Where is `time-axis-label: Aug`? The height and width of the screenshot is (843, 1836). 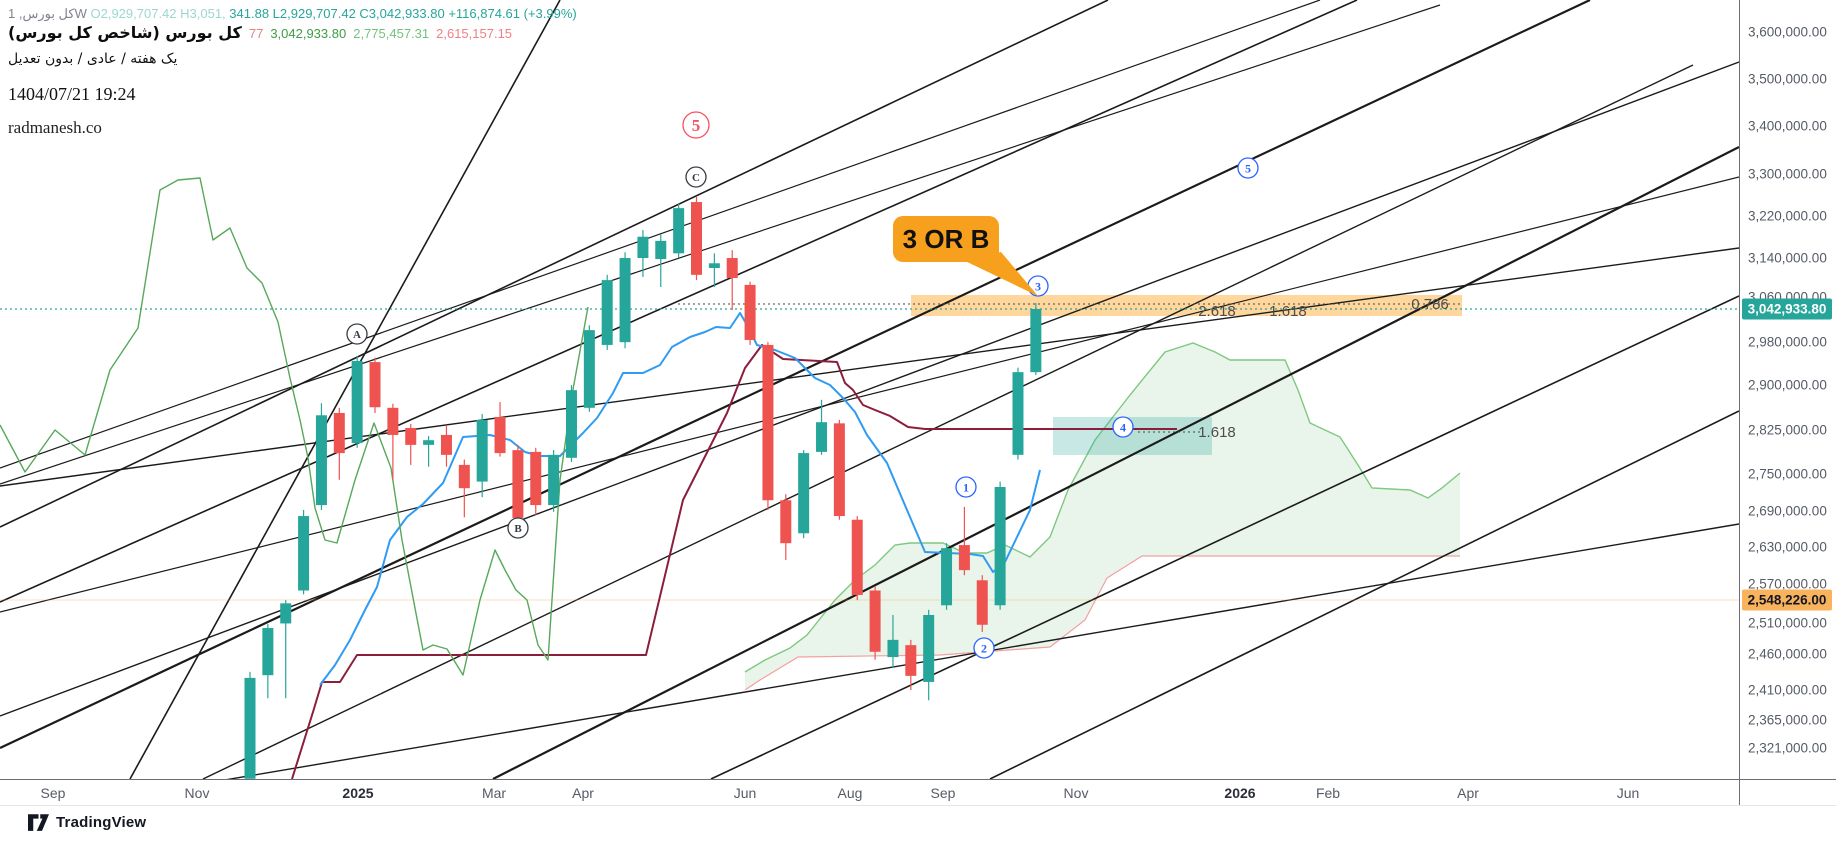
time-axis-label: Aug is located at coordinates (850, 793).